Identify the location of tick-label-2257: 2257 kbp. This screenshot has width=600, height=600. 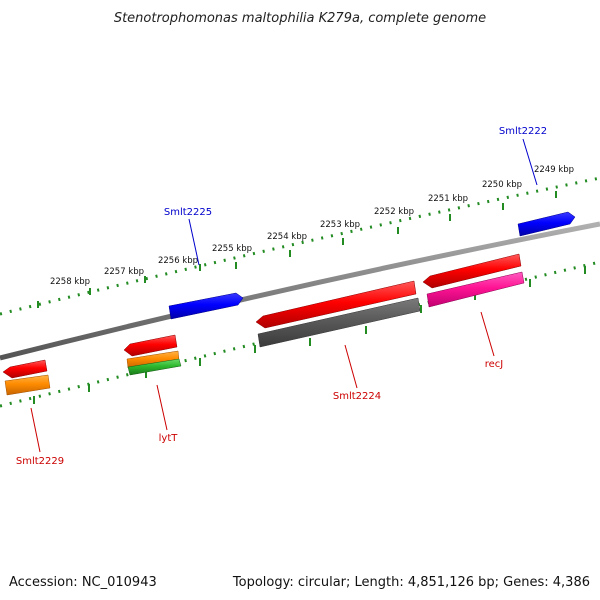
(124, 272).